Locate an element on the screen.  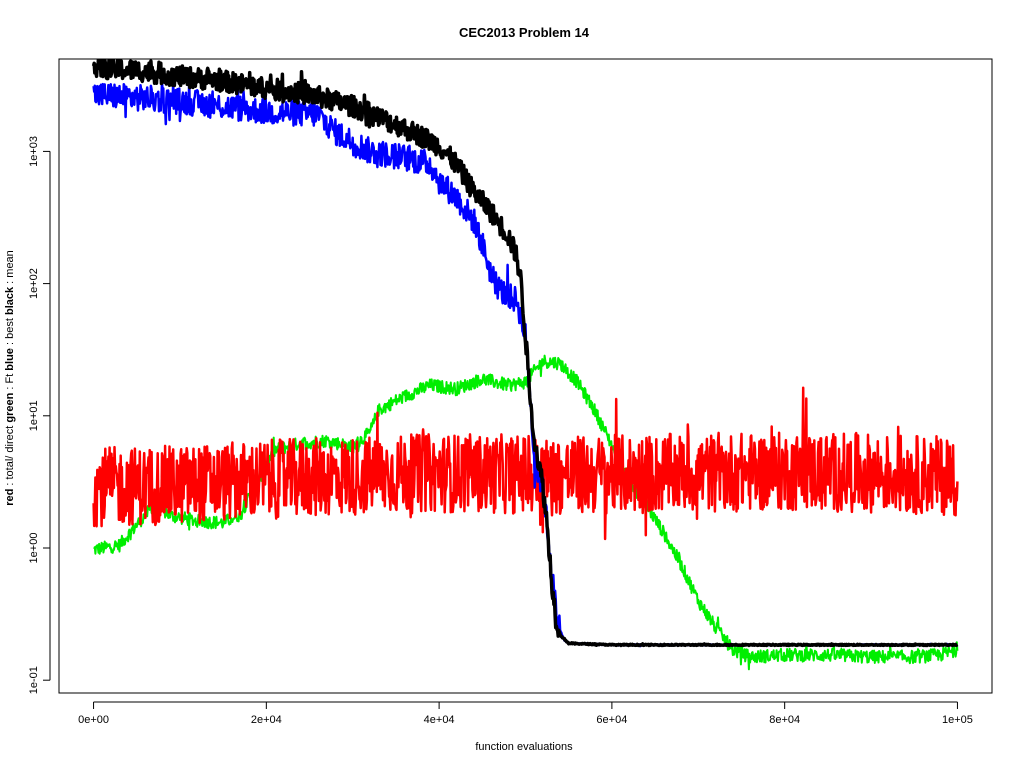
x-tick-label: 8e+04 is located at coordinates (784, 720).